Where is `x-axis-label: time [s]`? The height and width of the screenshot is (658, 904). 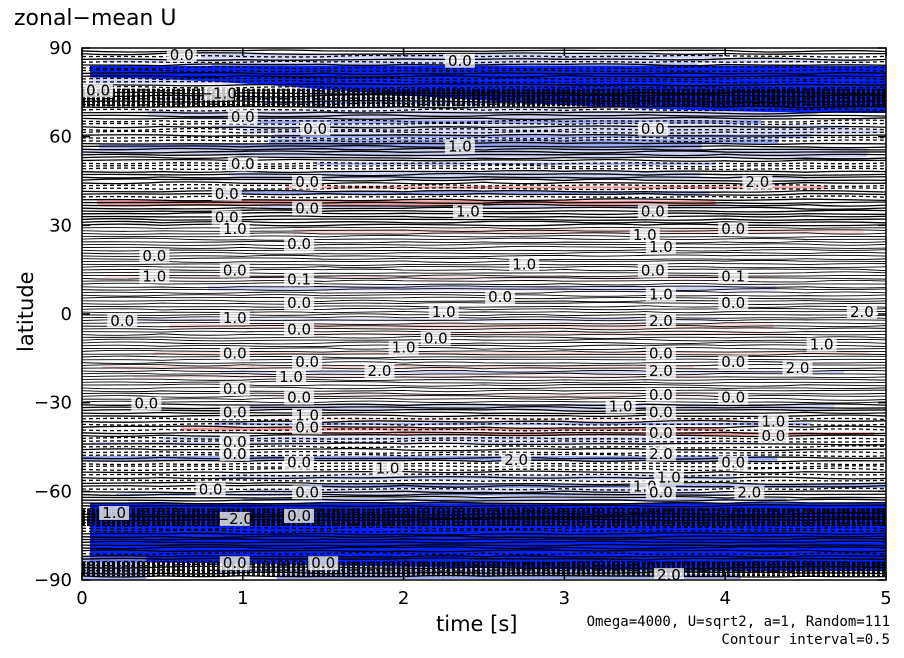
x-axis-label: time [s] is located at coordinates (477, 624).